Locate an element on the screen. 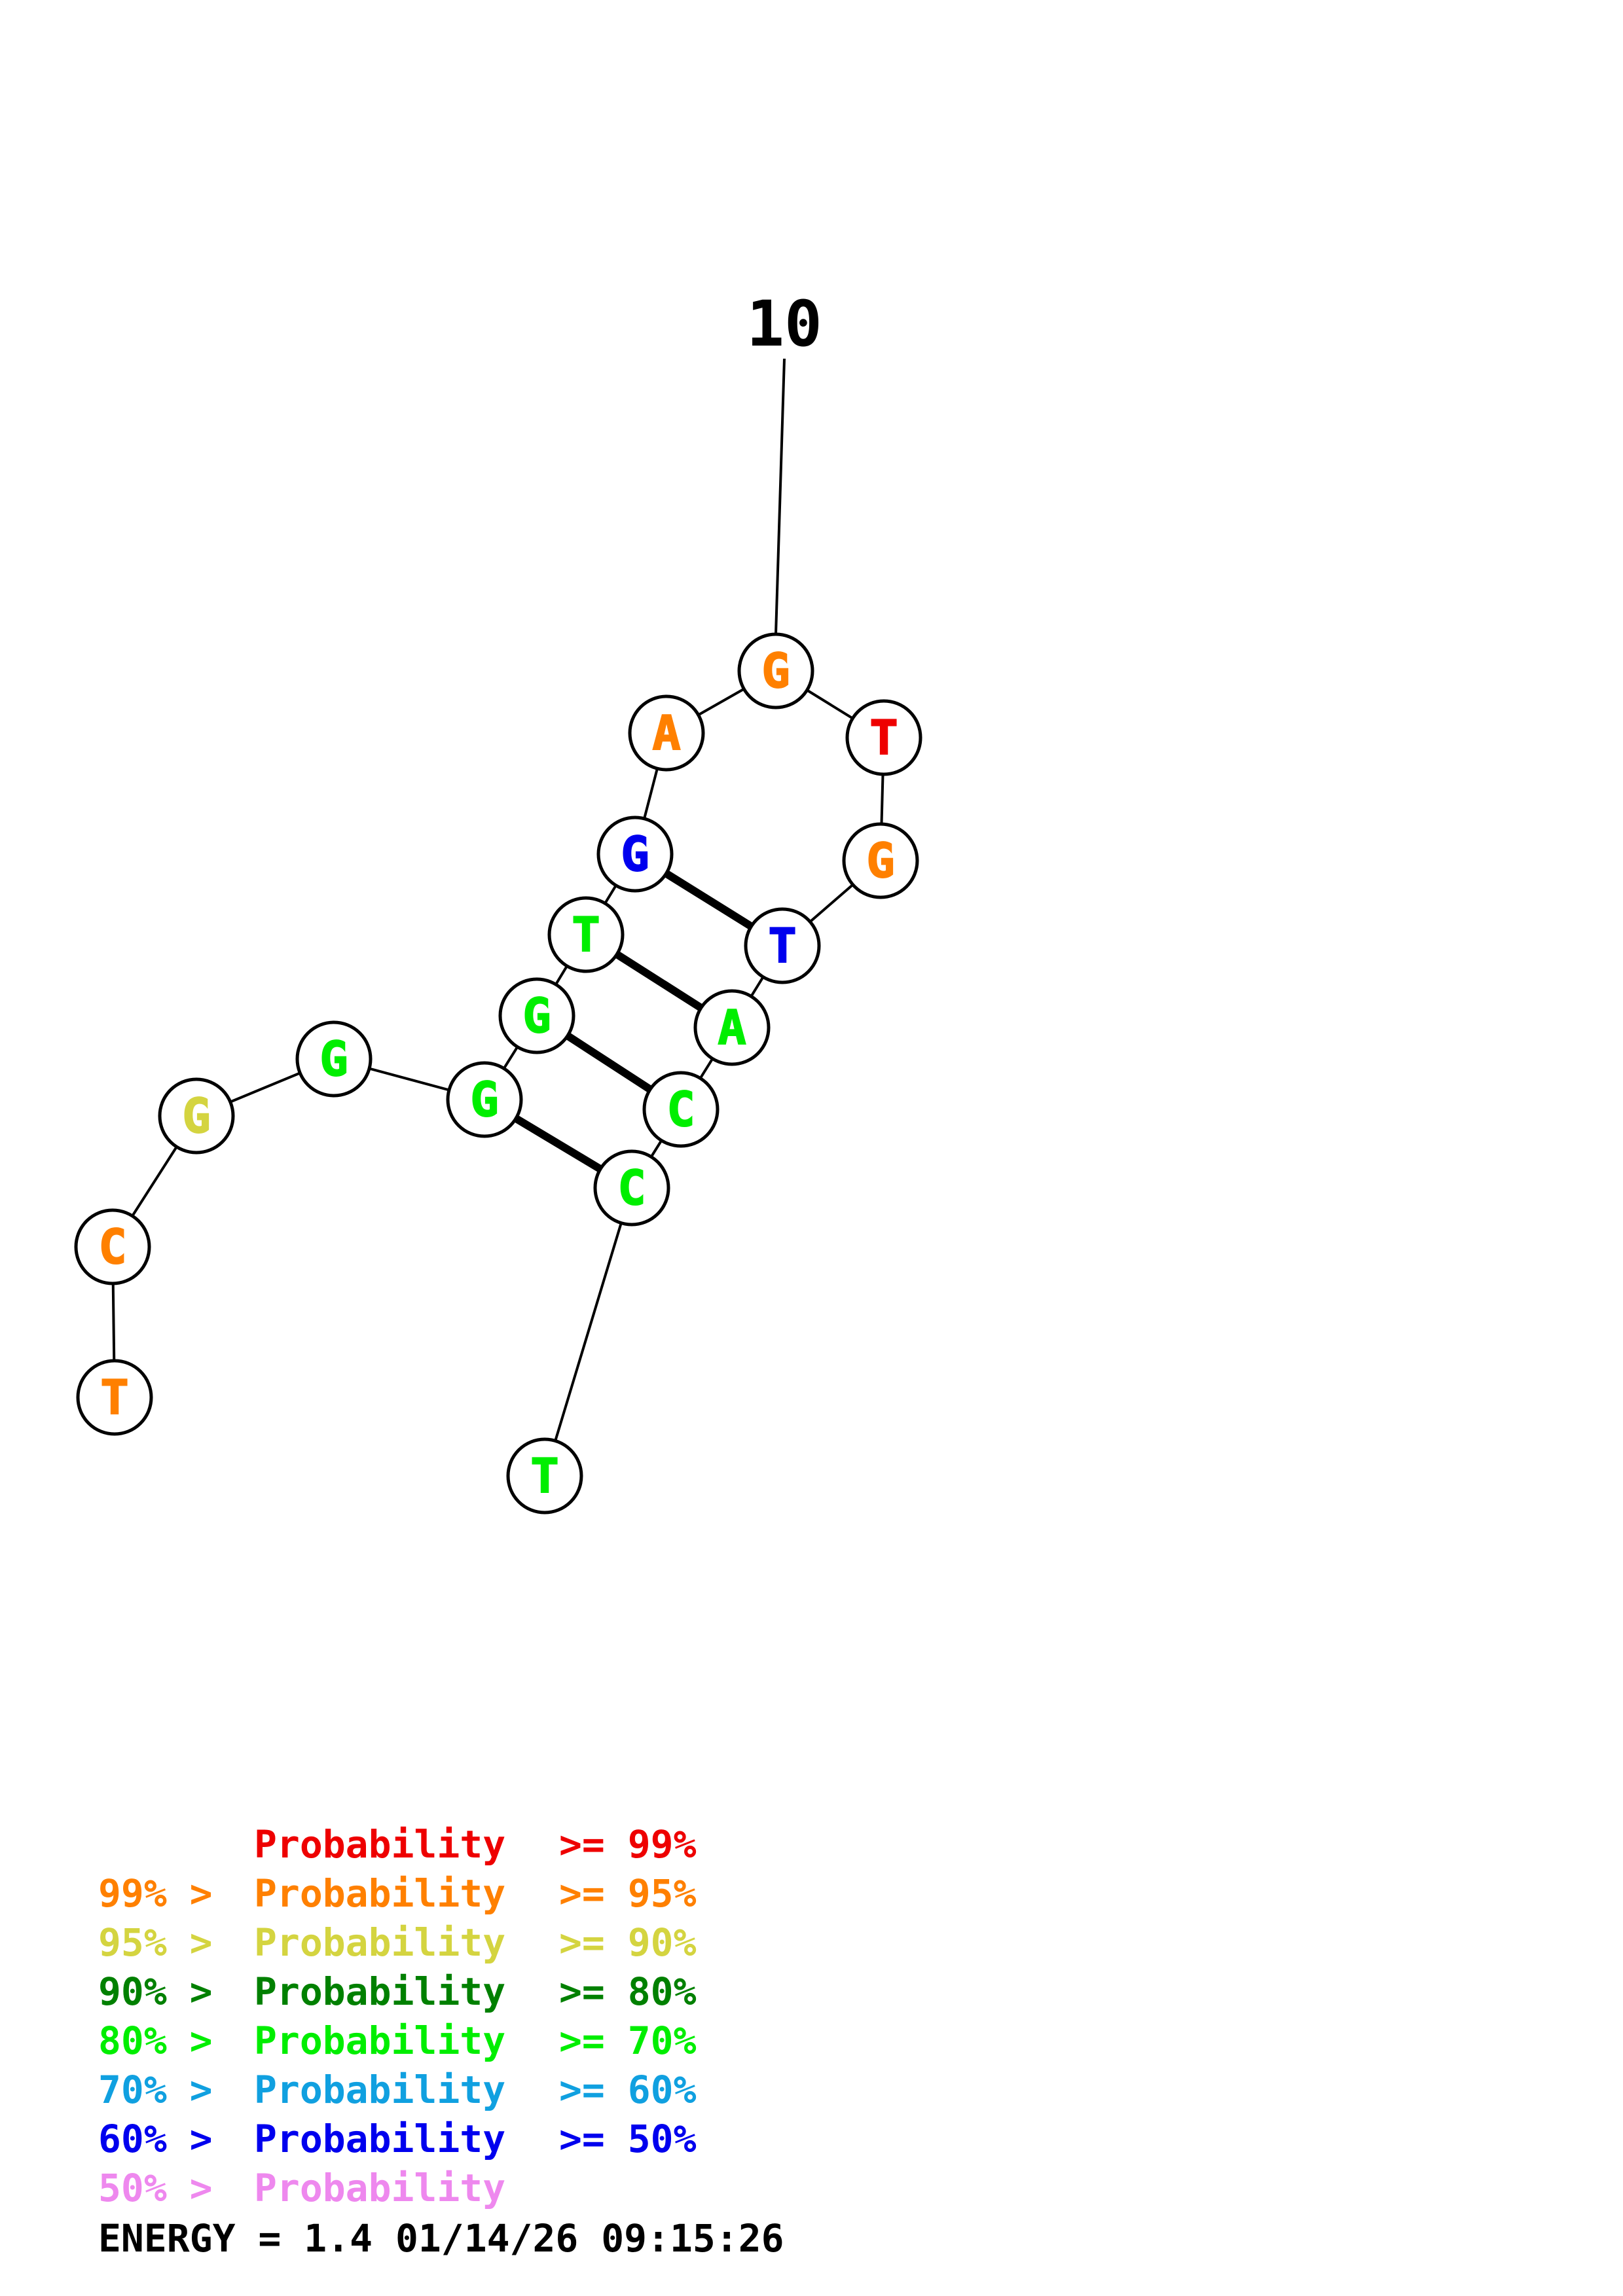  legend-suffix: >= 99% is located at coordinates (628, 1844).